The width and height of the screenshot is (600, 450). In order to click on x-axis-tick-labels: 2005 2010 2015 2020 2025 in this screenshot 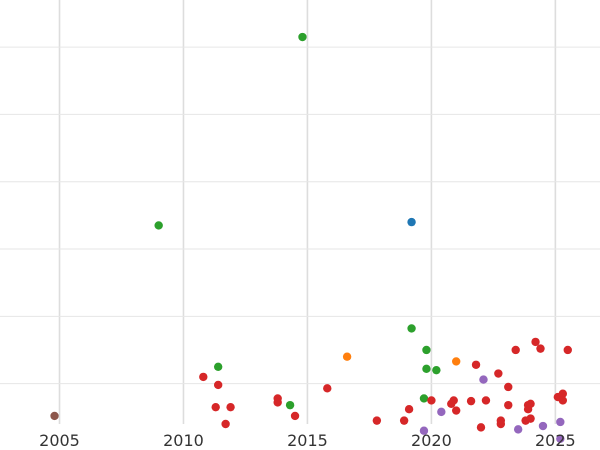, I will do `click(307, 440)`.